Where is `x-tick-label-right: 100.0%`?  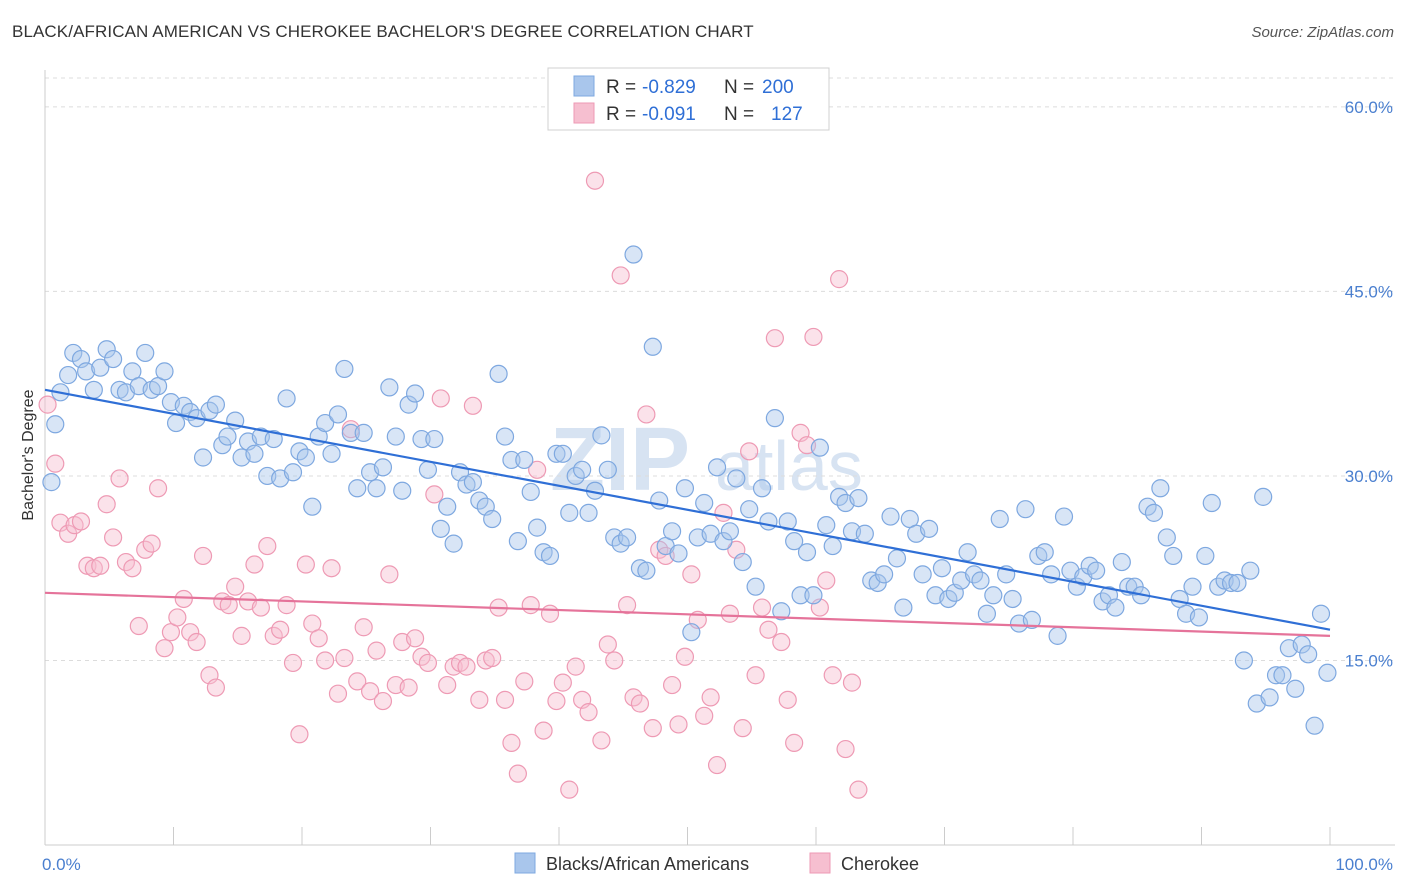 x-tick-label-right: 100.0% is located at coordinates (1364, 864).